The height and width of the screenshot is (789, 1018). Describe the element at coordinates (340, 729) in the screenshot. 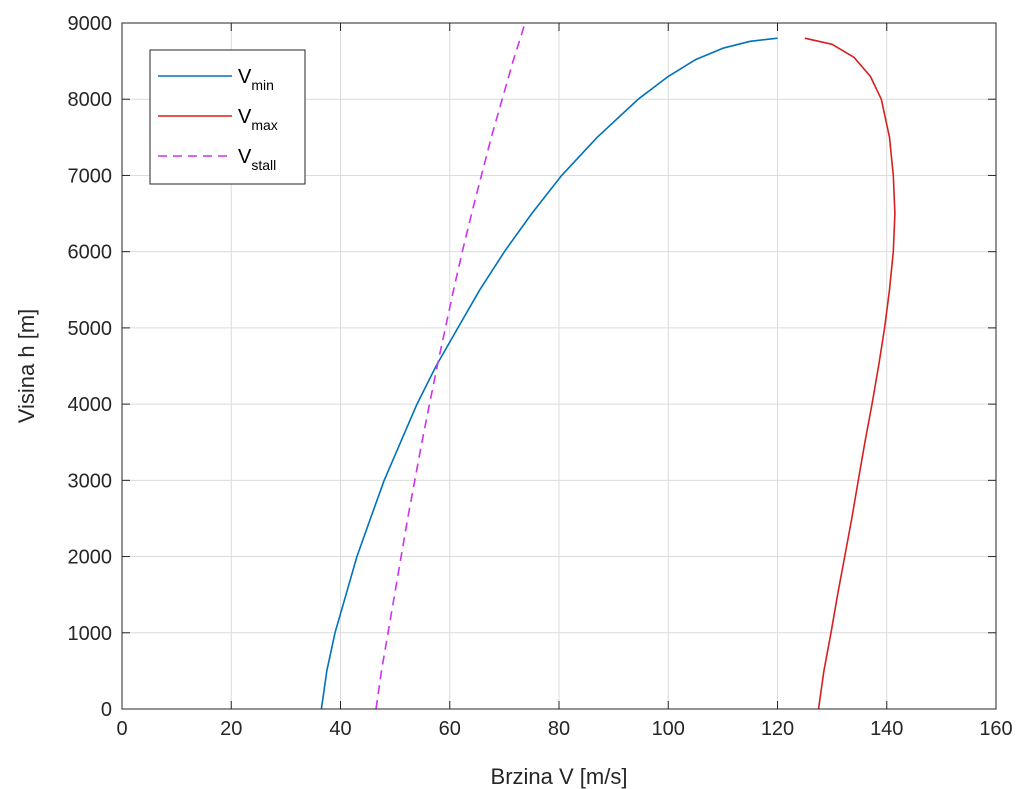

I see `x-tick-label: 40` at that location.